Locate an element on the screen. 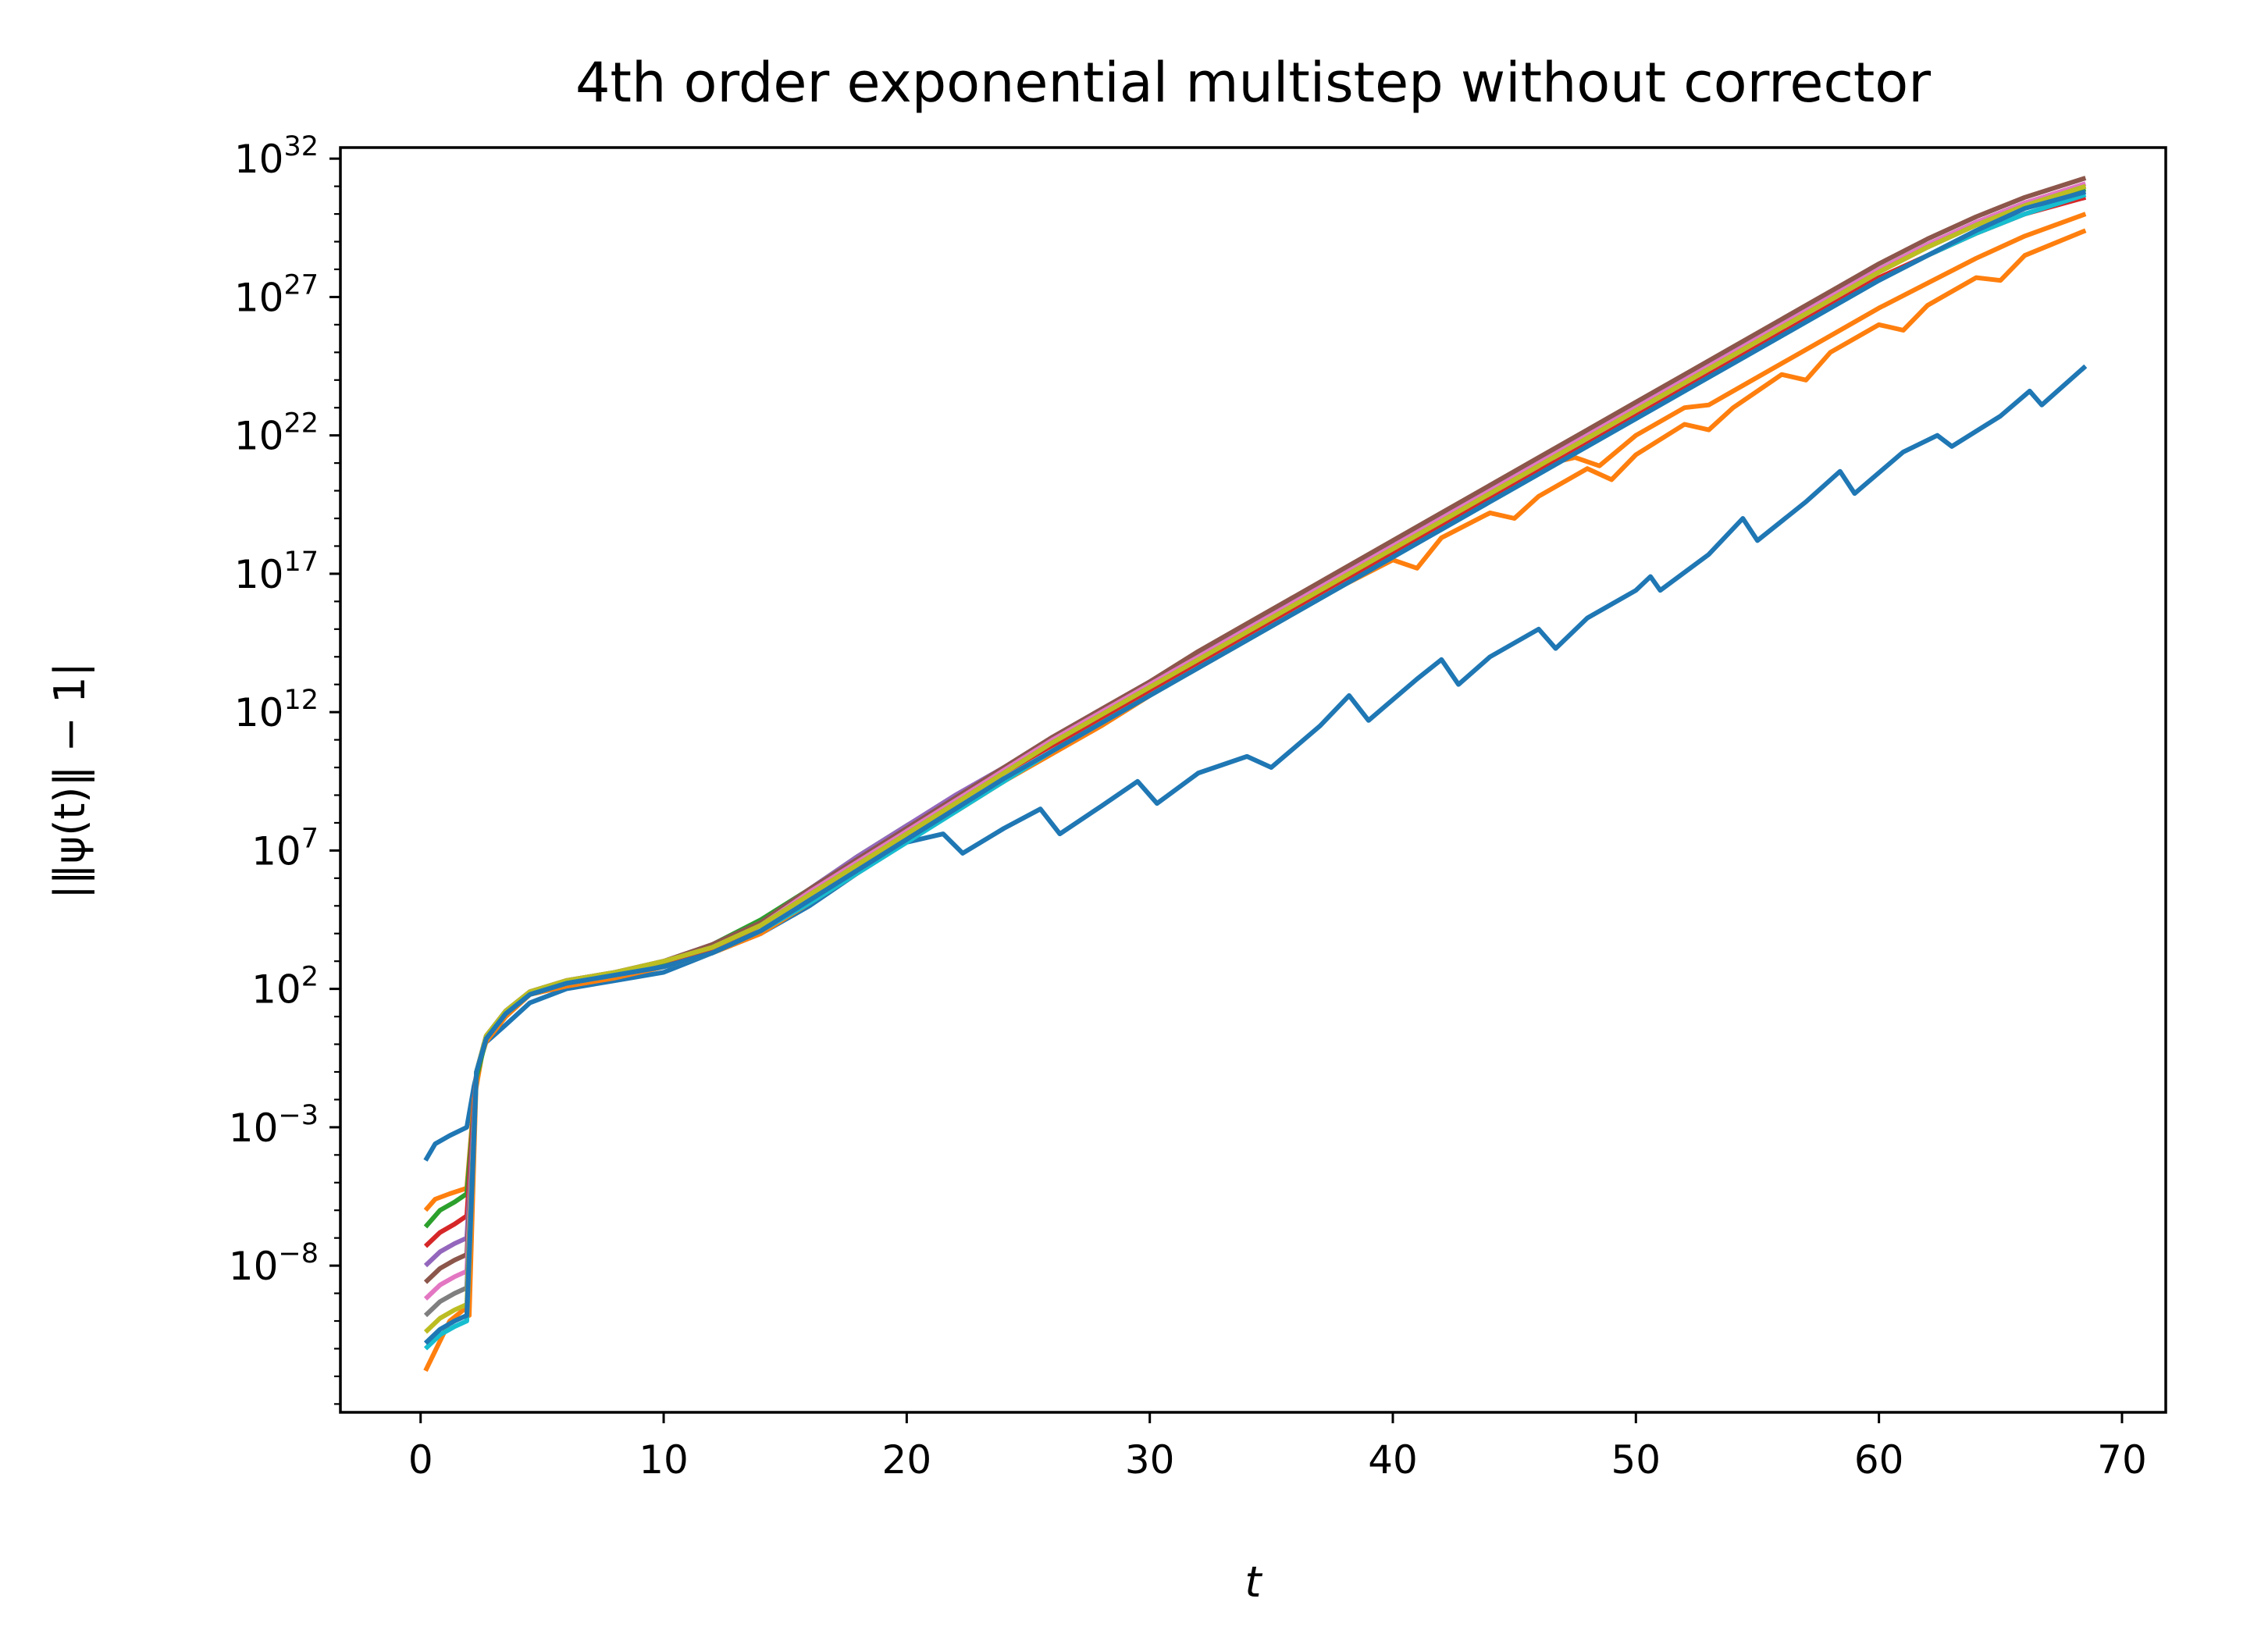 The image size is (2261, 1652). x-tick-label: 60 is located at coordinates (1879, 1460).